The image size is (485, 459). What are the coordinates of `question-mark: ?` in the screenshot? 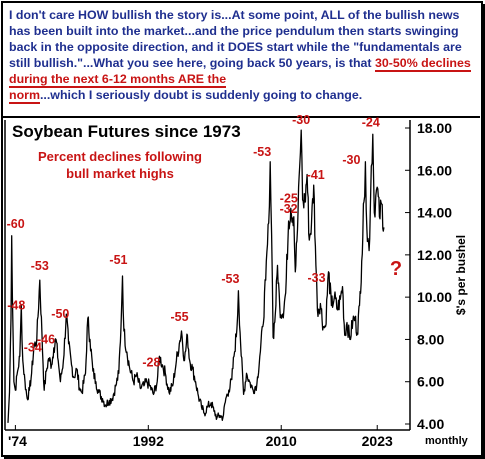 It's located at (396, 269).